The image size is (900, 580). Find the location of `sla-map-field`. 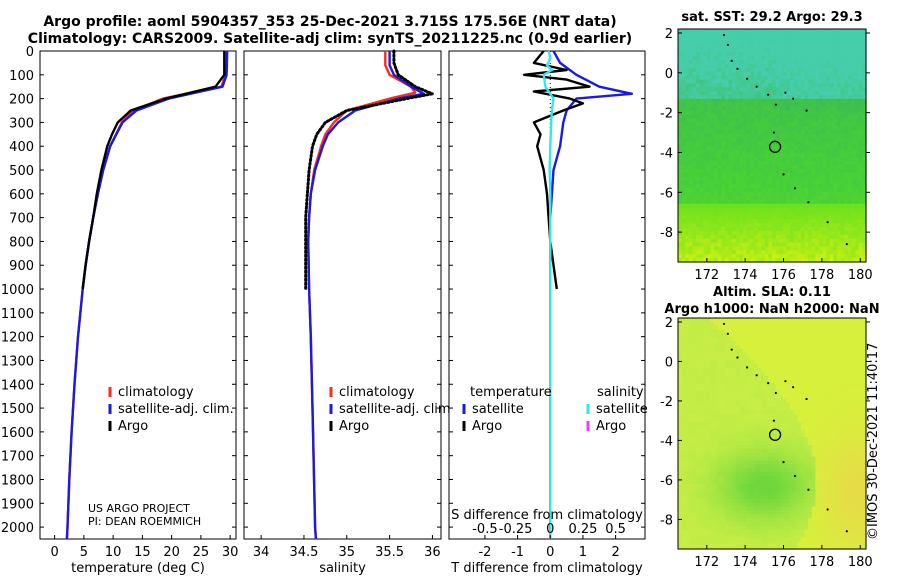

sla-map-field is located at coordinates (772, 434).